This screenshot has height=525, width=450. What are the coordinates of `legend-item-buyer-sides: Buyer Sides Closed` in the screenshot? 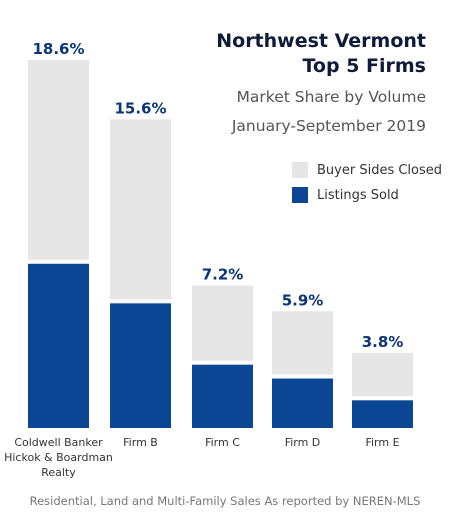 It's located at (367, 170).